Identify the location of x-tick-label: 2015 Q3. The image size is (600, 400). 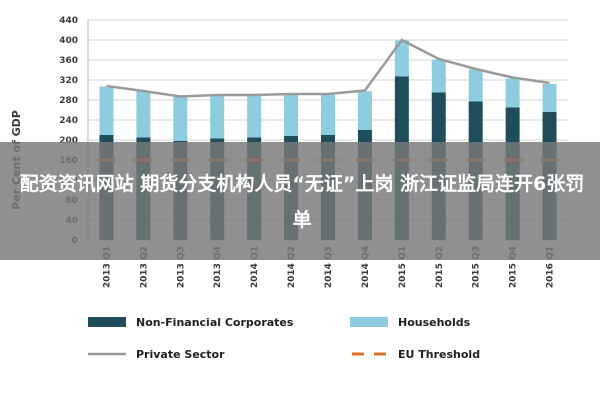
(477, 267).